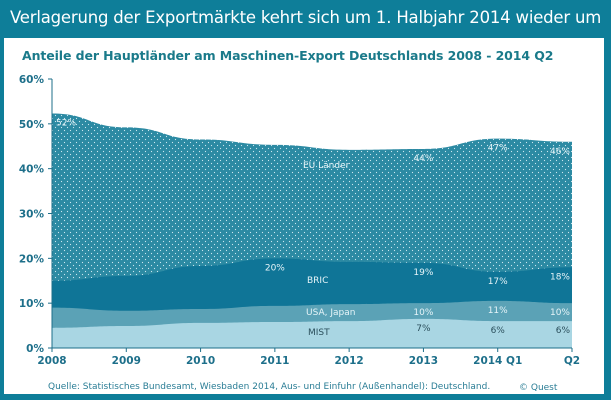 The image size is (611, 400). Describe the element at coordinates (498, 311) in the screenshot. I see `data-label: 11%` at that location.